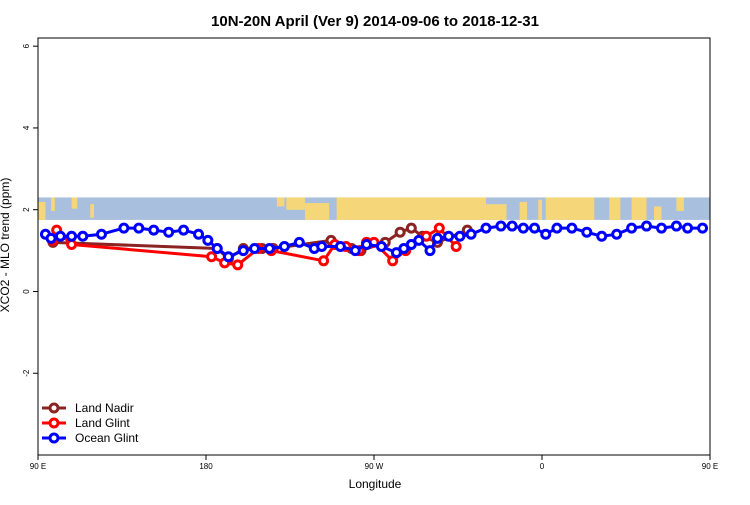  I want to click on map-strip, so click(374, 208).